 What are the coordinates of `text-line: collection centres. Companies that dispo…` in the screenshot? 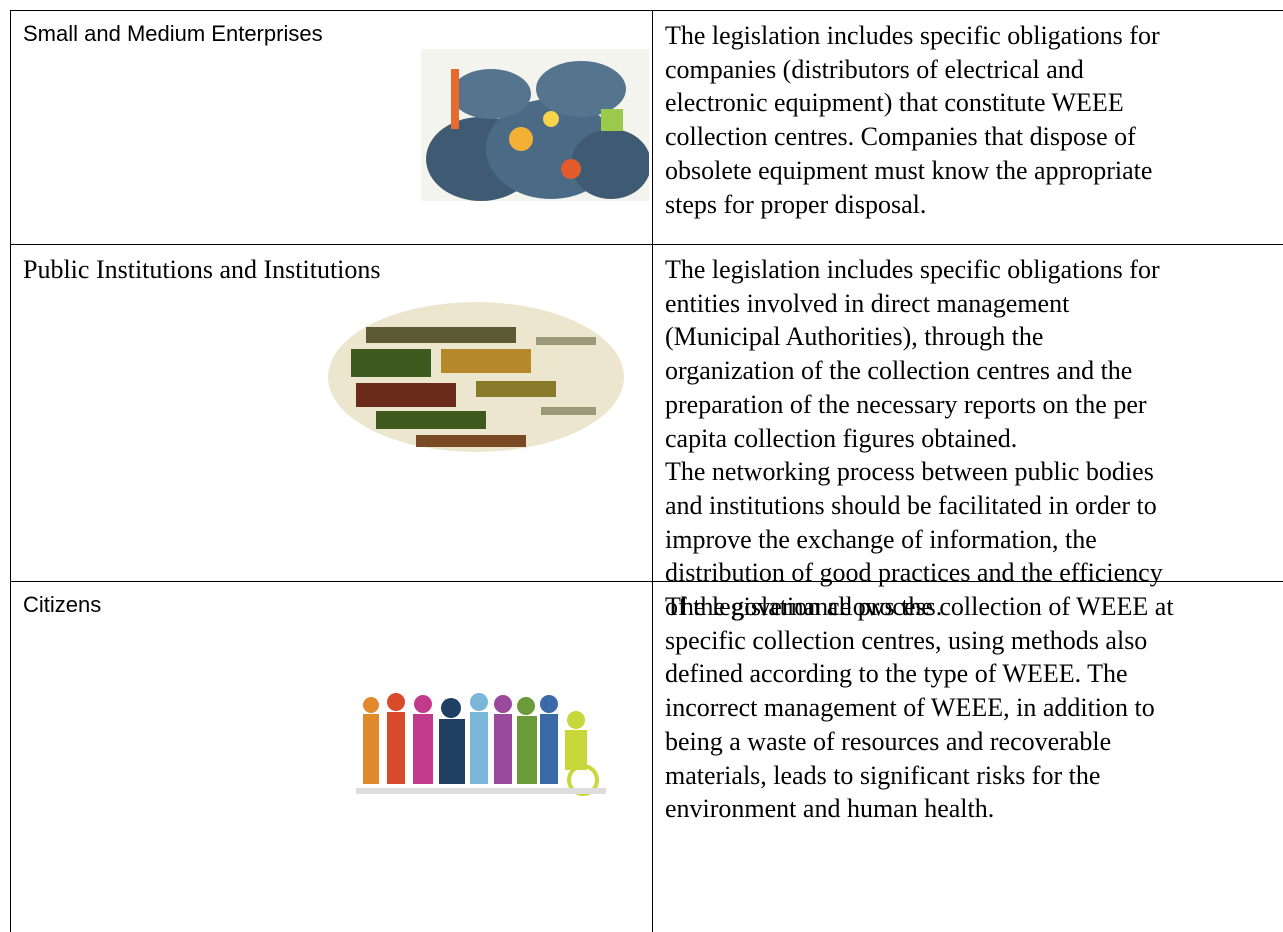 It's located at (900, 137).